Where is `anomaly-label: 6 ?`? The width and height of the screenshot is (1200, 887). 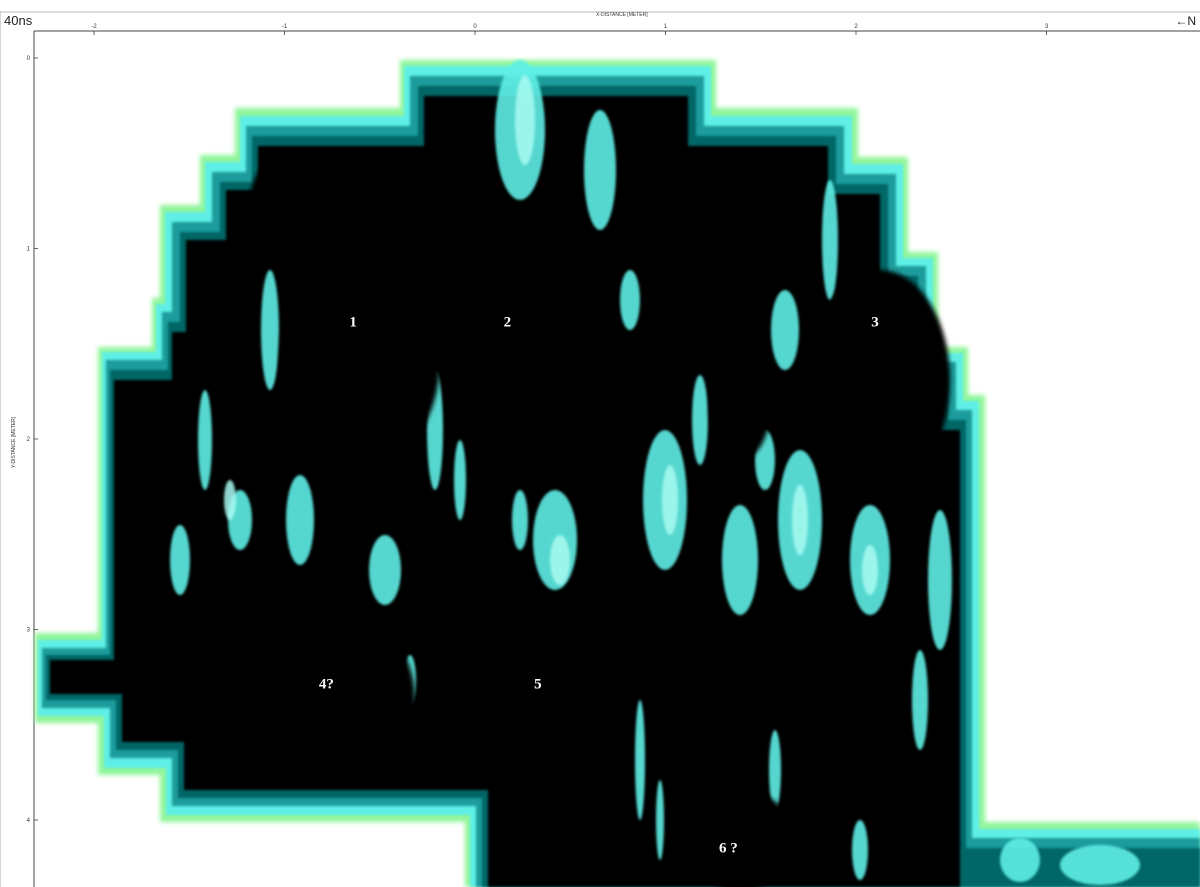
anomaly-label: 6 ? is located at coordinates (728, 848).